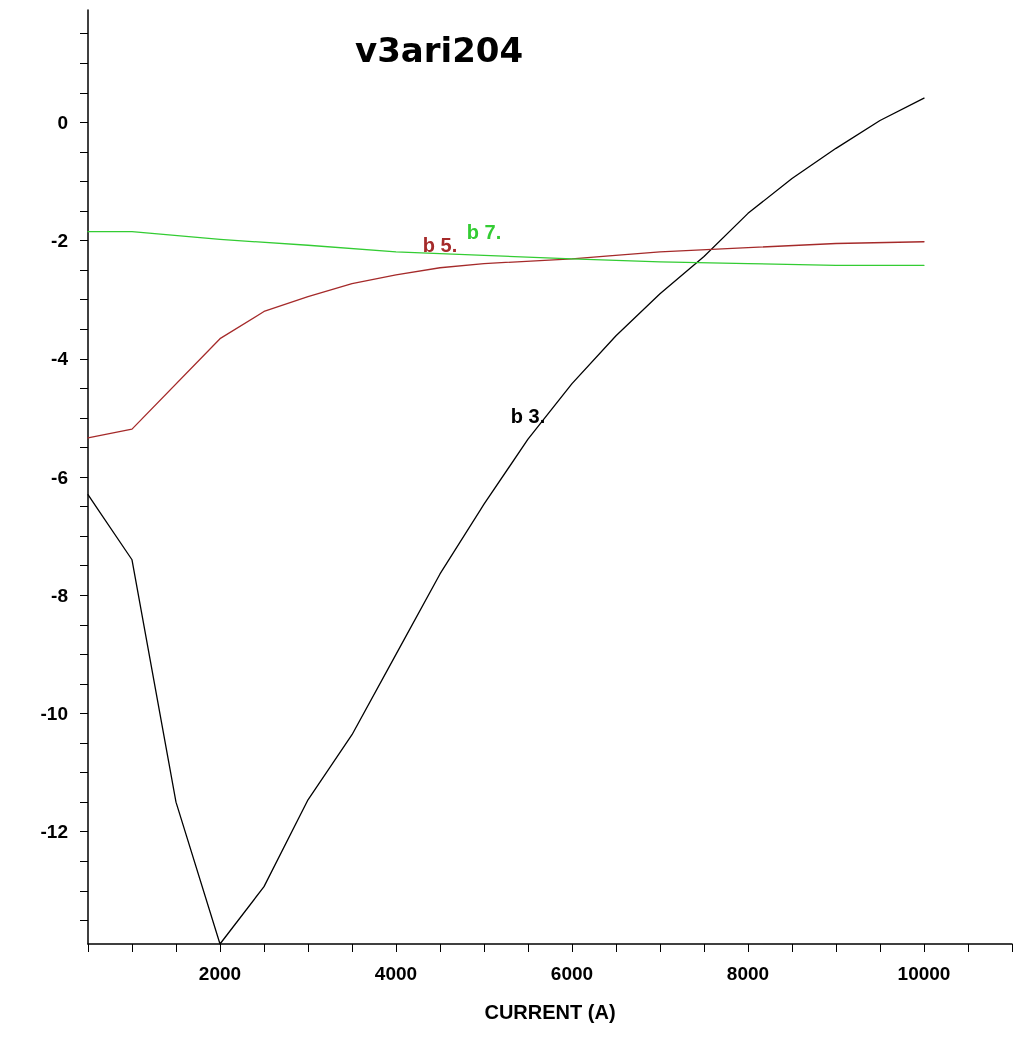 This screenshot has width=1015, height=1058. I want to click on y-tick-label: -12, so click(54, 832).